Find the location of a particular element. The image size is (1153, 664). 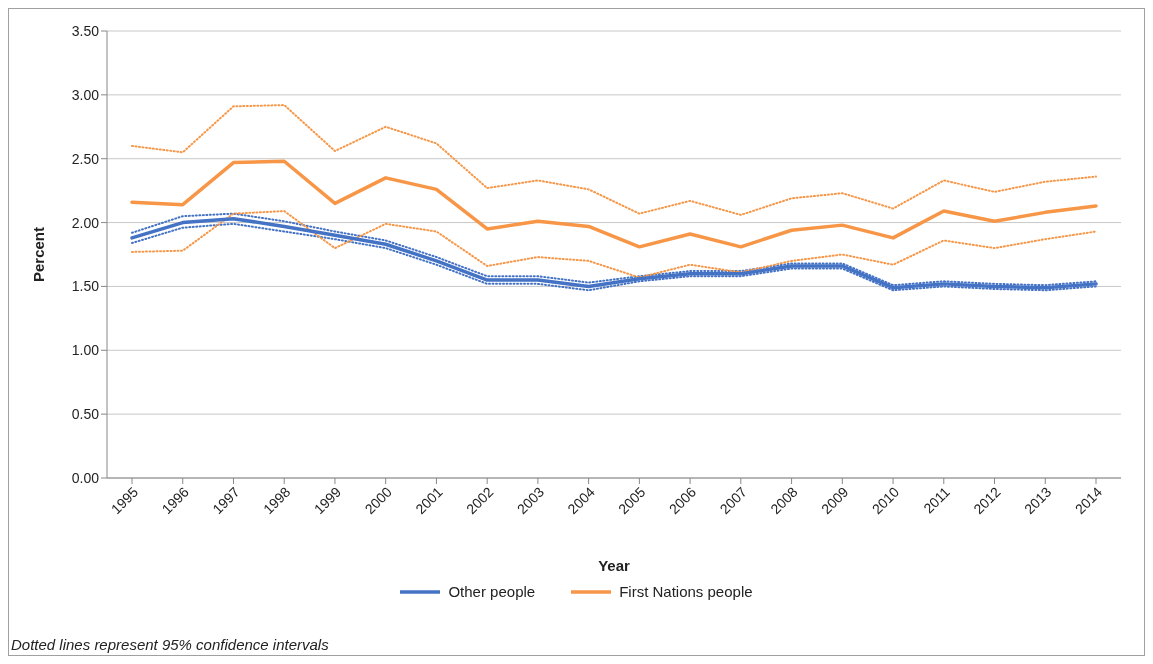

y-tick-label: 3.00 is located at coordinates (85, 94).